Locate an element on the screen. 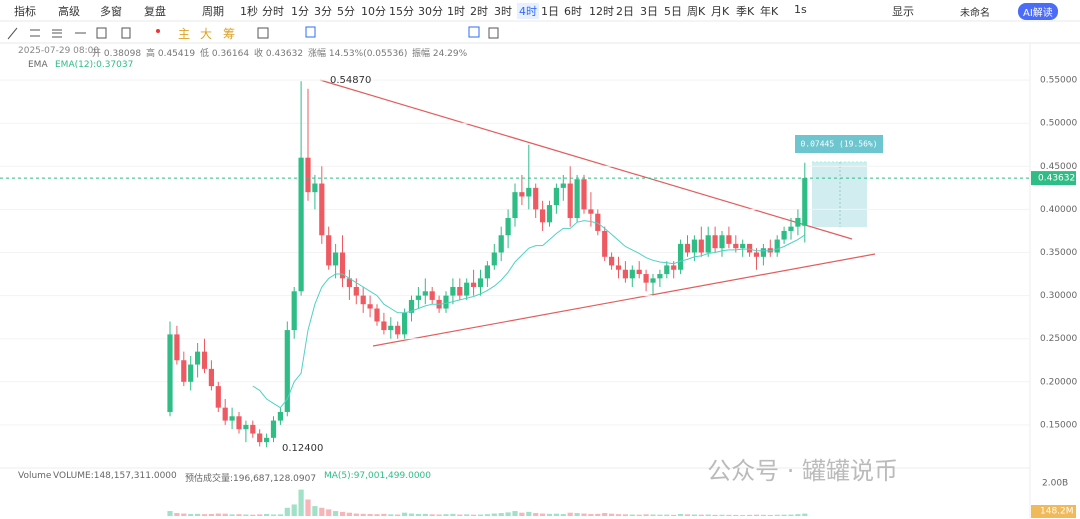 The width and height of the screenshot is (1080, 519). toolbar-button: 复盘 is located at coordinates (155, 11).